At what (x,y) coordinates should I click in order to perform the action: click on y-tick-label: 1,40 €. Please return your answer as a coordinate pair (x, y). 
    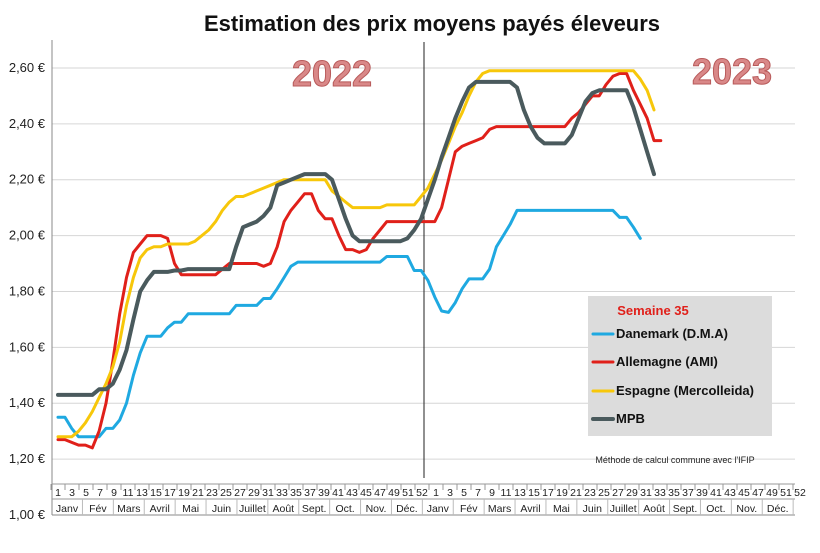
    Looking at the image, I should click on (27, 402).